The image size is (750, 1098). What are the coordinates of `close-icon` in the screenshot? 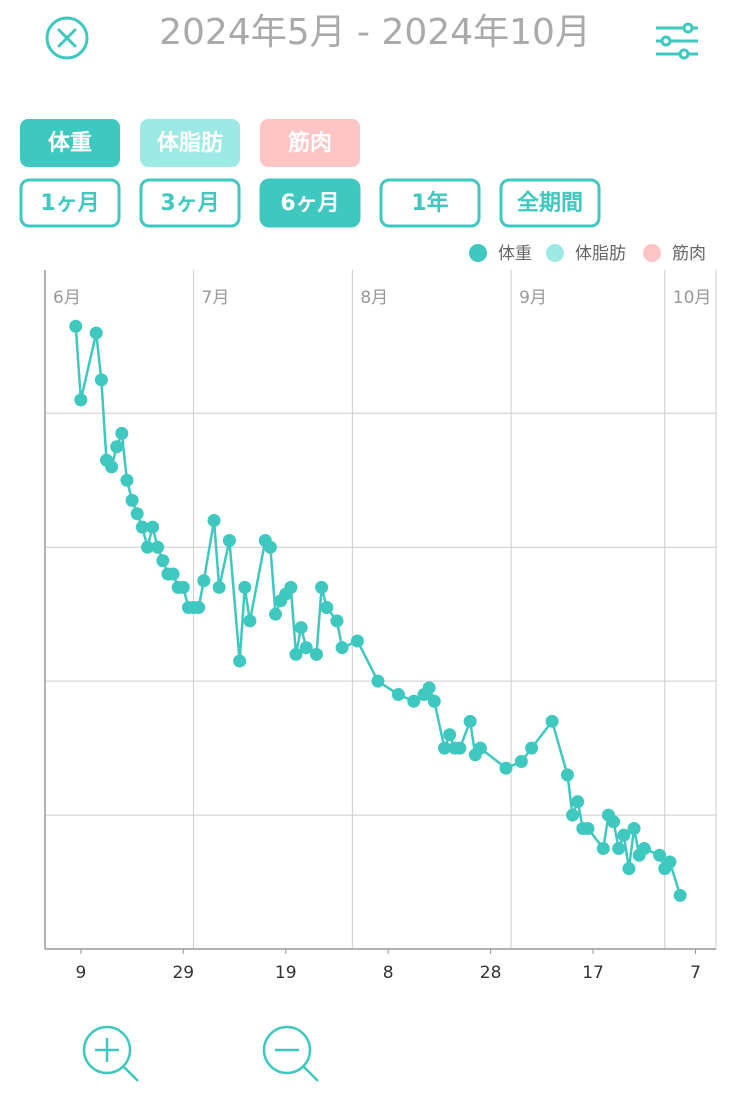 It's located at (67, 38).